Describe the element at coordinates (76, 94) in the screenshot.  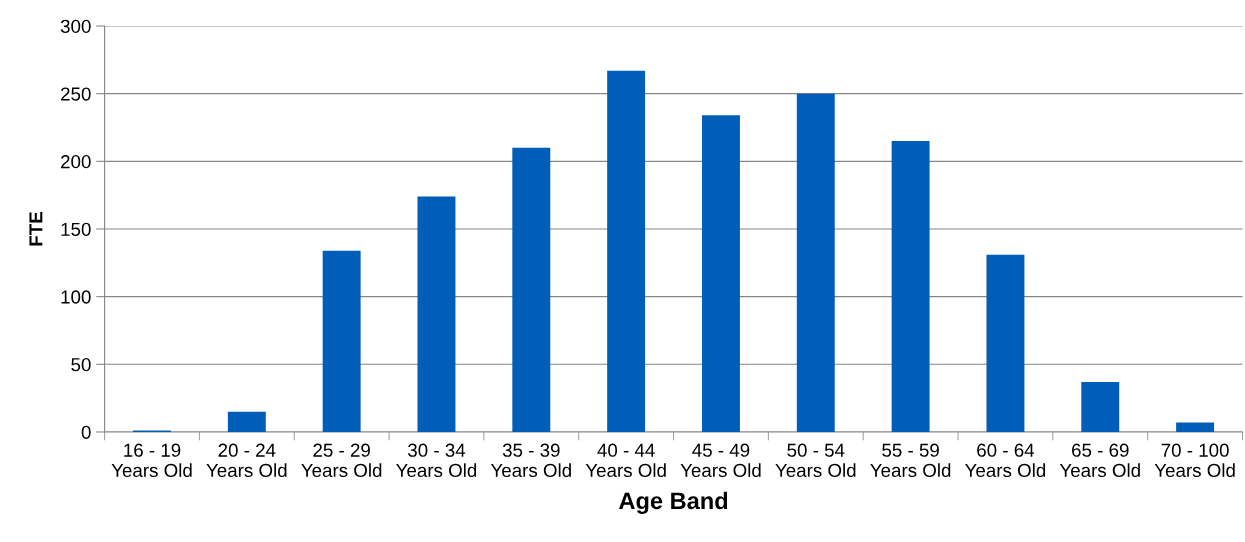
I see `y-tick-label: 250` at that location.